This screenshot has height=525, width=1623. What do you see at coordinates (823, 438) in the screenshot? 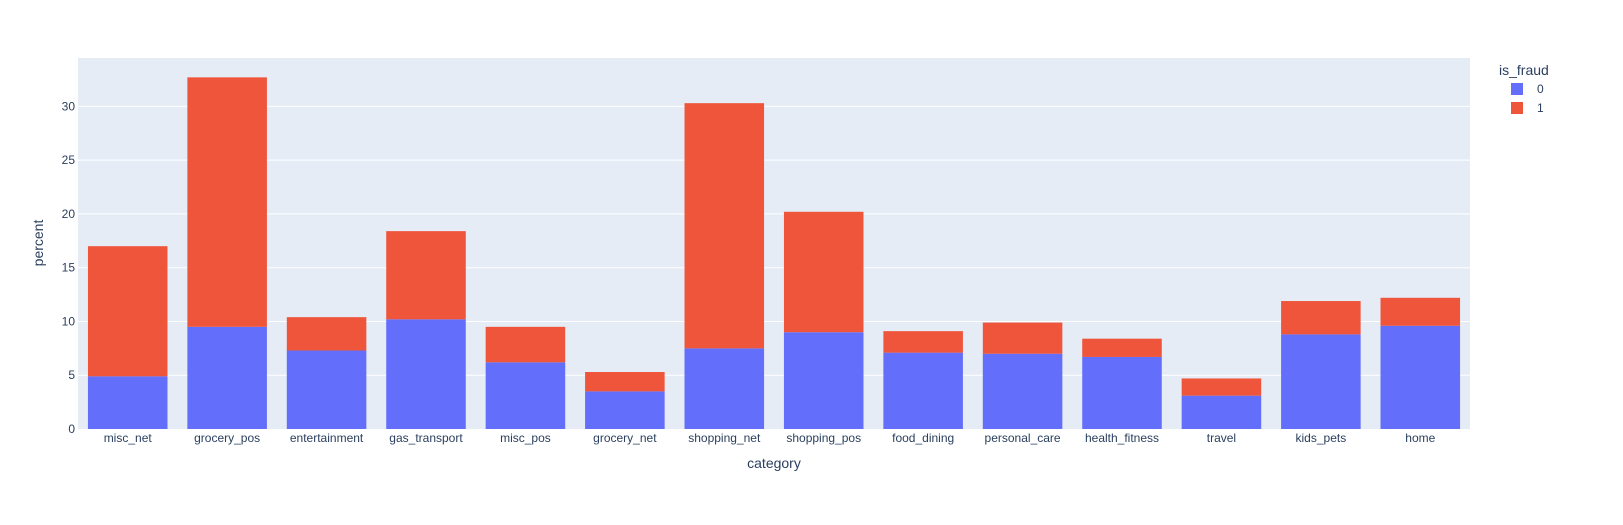
I see `x-tick-label: shopping_pos` at bounding box center [823, 438].